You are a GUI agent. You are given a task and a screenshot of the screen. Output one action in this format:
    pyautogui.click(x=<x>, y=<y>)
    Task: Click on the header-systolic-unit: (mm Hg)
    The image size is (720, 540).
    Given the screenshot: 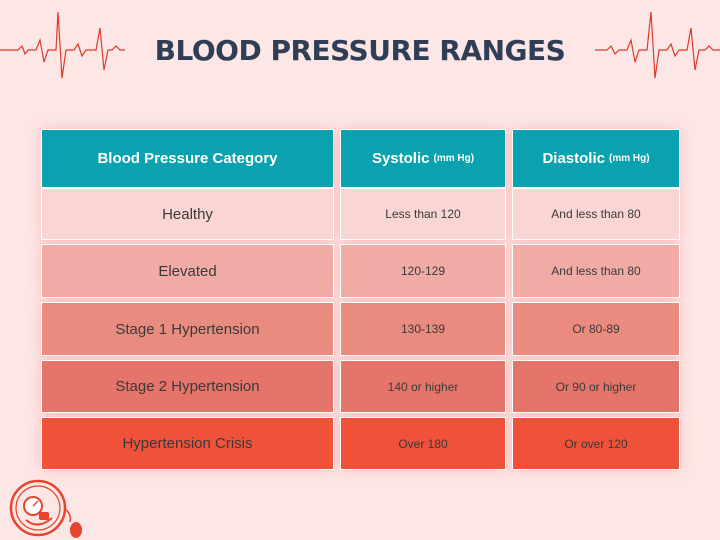 What is the action you would take?
    pyautogui.click(x=454, y=158)
    